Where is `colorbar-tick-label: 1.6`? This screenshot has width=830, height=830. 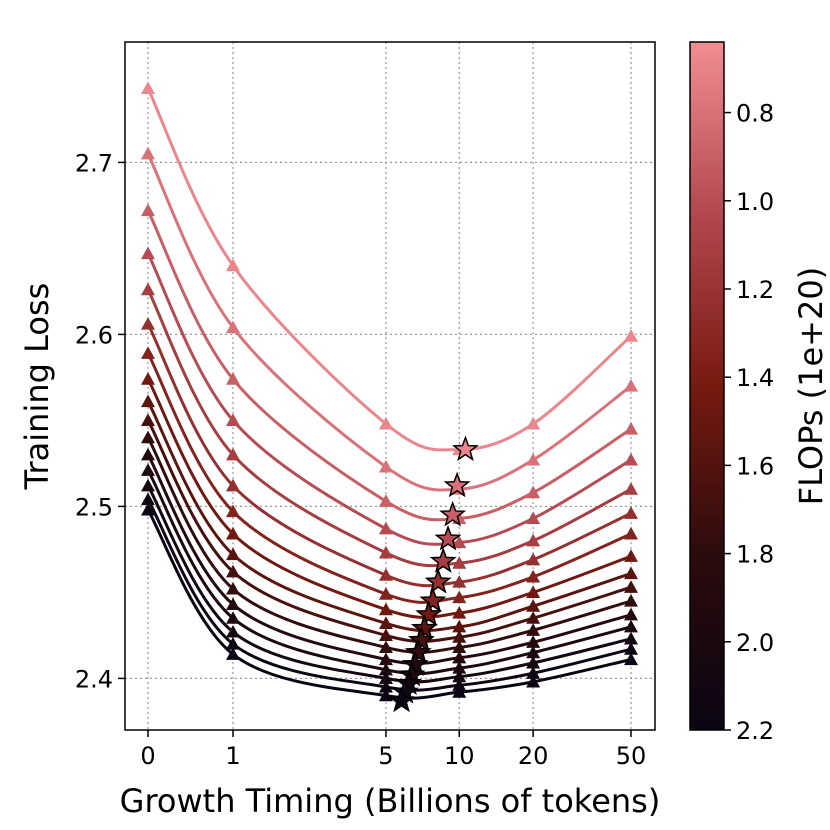 colorbar-tick-label: 1.6 is located at coordinates (755, 466).